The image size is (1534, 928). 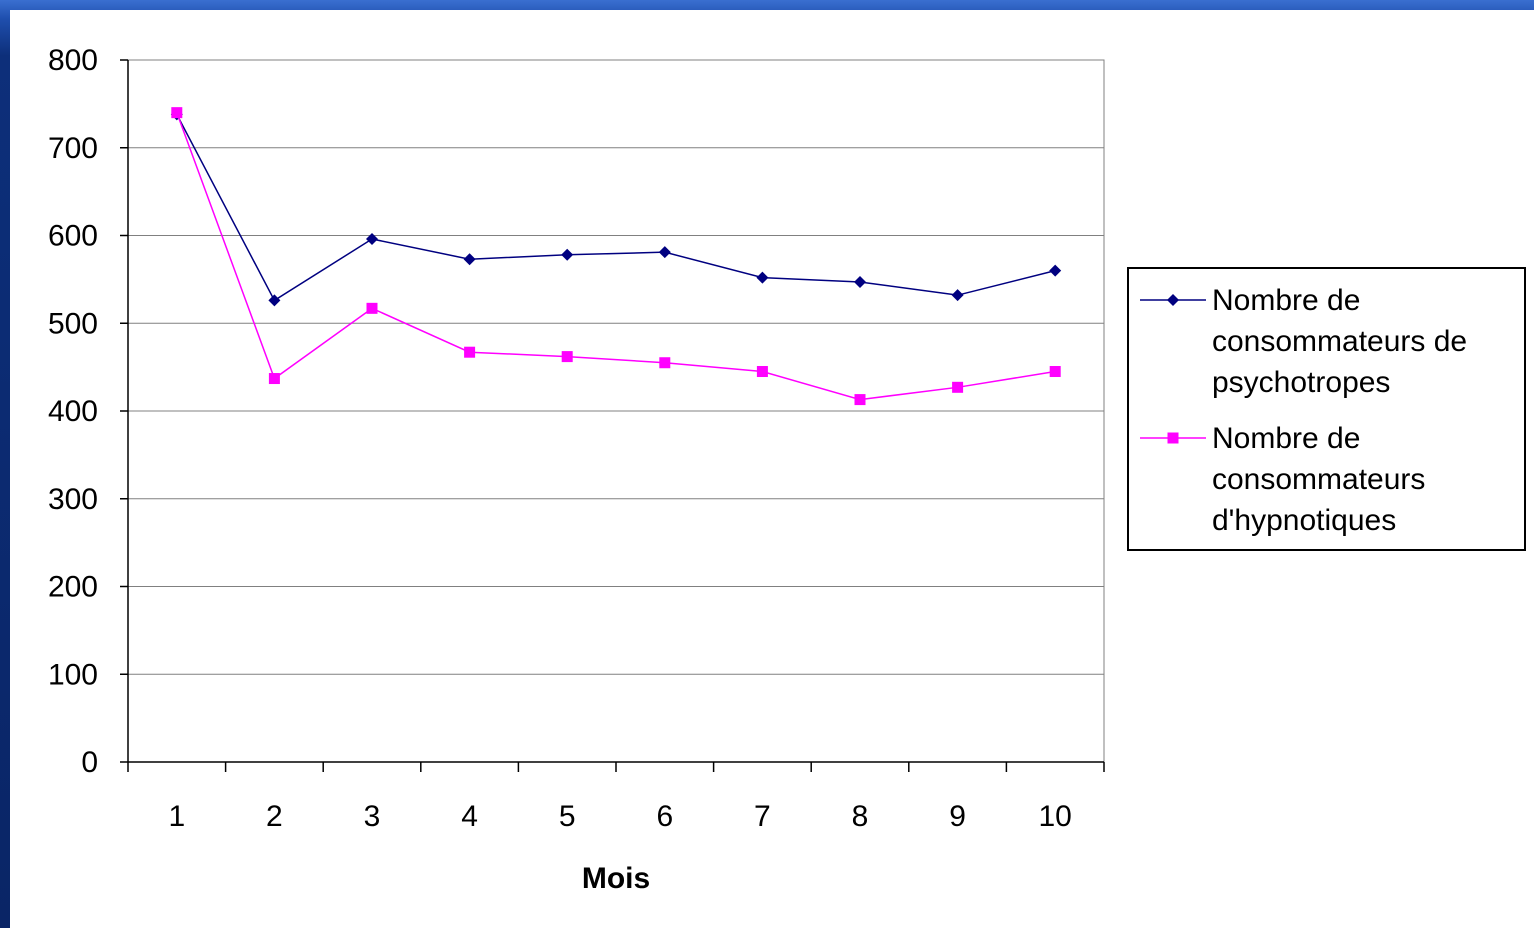 I want to click on x-tick-label: 1, so click(x=176, y=816).